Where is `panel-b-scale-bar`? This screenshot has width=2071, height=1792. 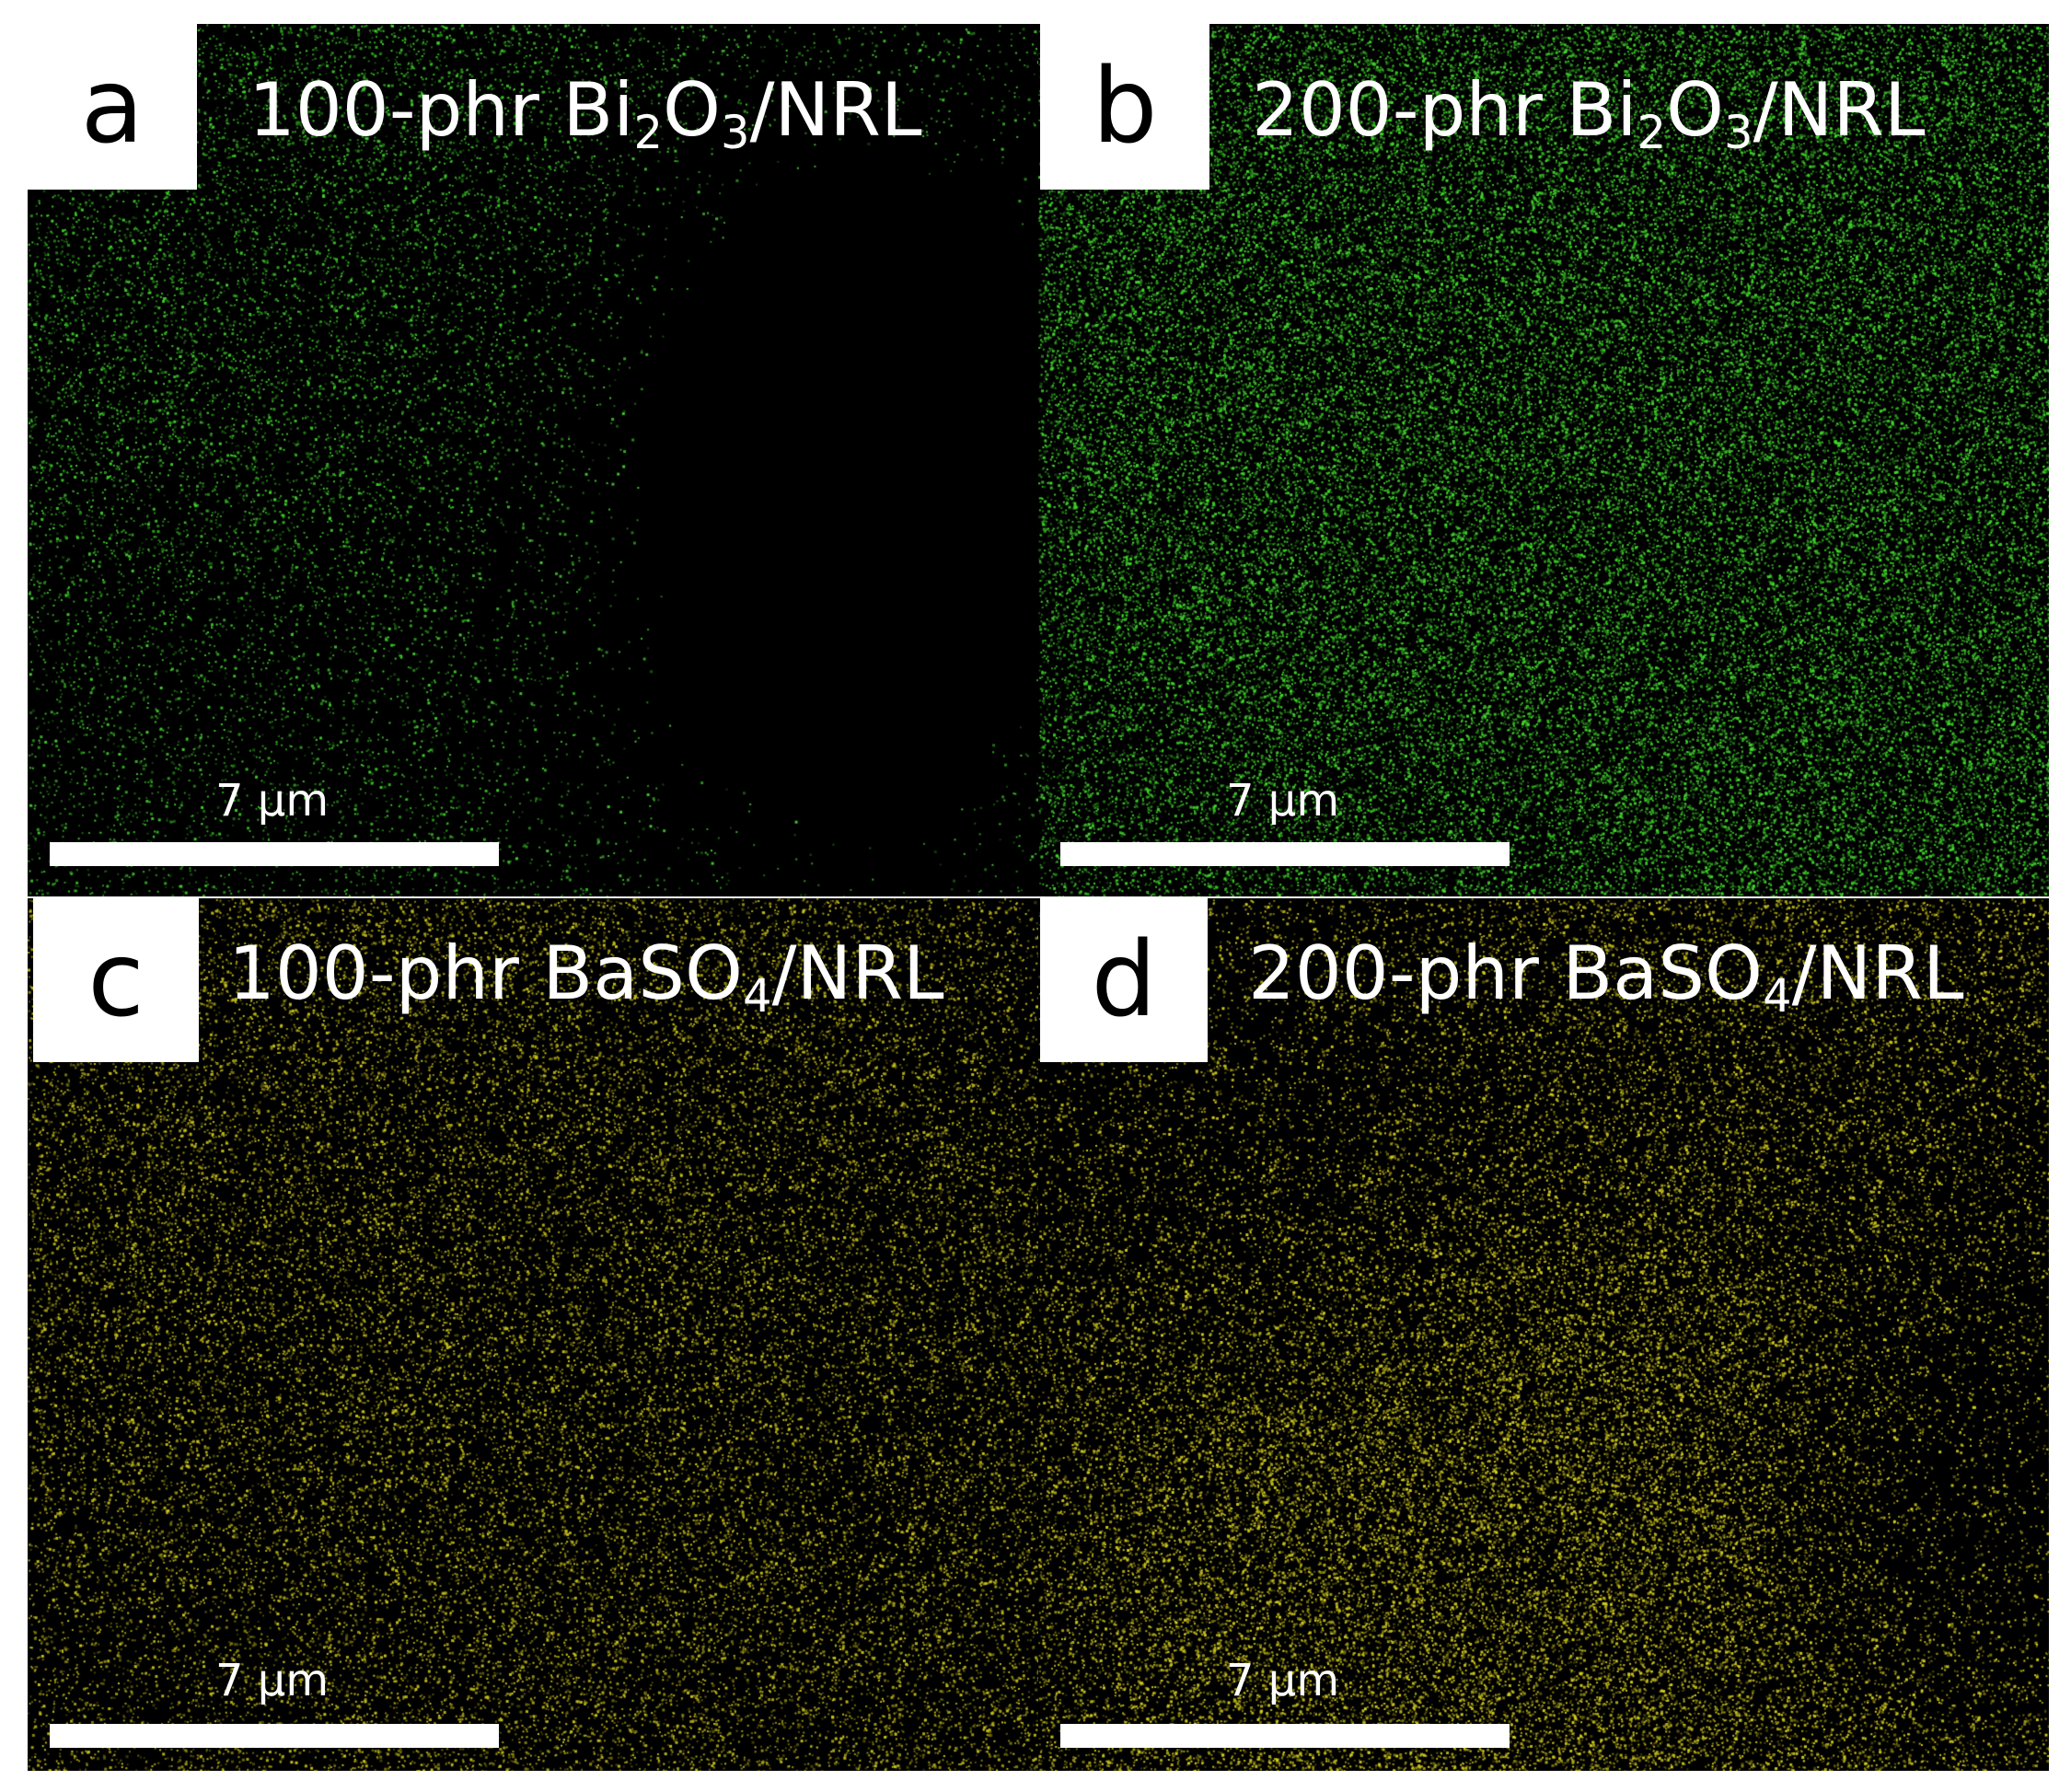
panel-b-scale-bar is located at coordinates (1285, 854).